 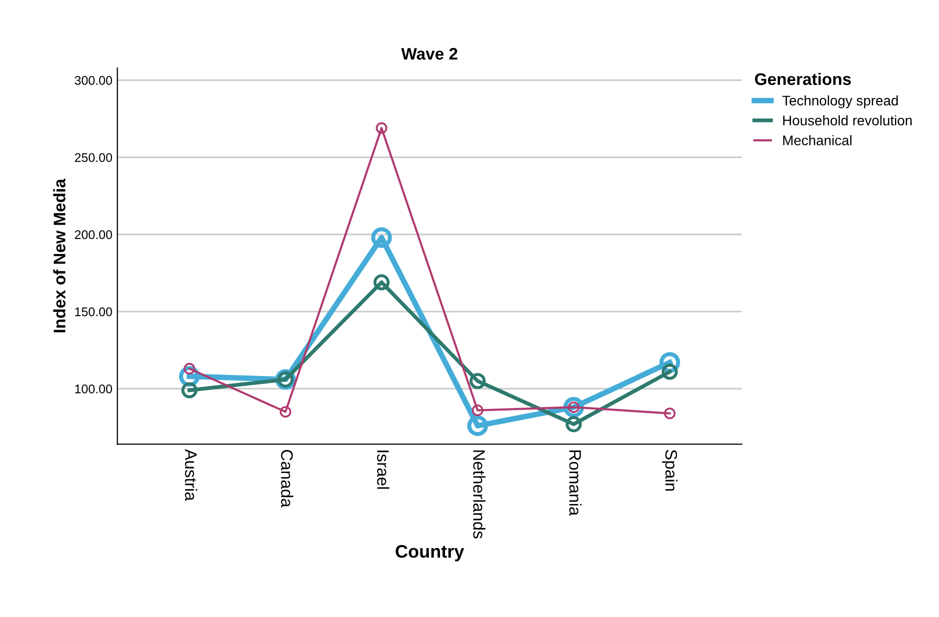 What do you see at coordinates (479, 494) in the screenshot?
I see `x-tick-label: Netherlands` at bounding box center [479, 494].